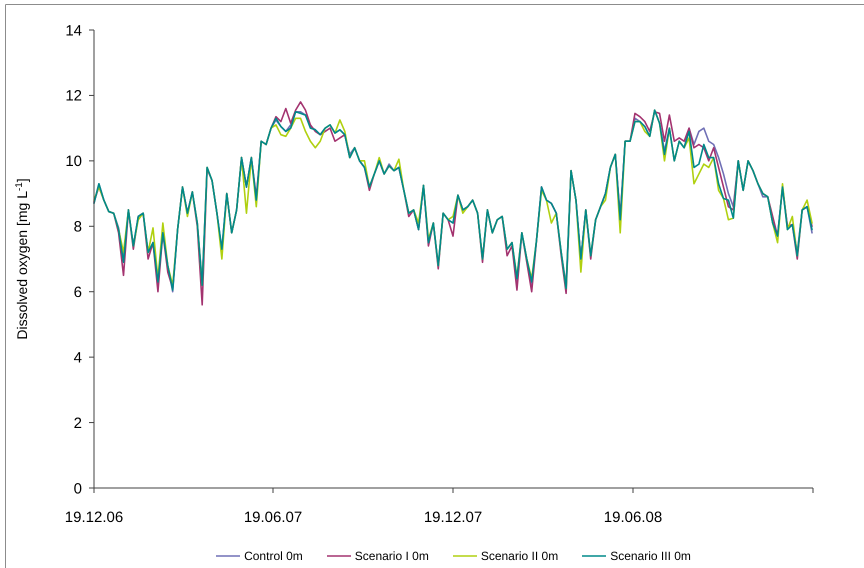  I want to click on legend-label: Scenario II 0m, so click(519, 556).